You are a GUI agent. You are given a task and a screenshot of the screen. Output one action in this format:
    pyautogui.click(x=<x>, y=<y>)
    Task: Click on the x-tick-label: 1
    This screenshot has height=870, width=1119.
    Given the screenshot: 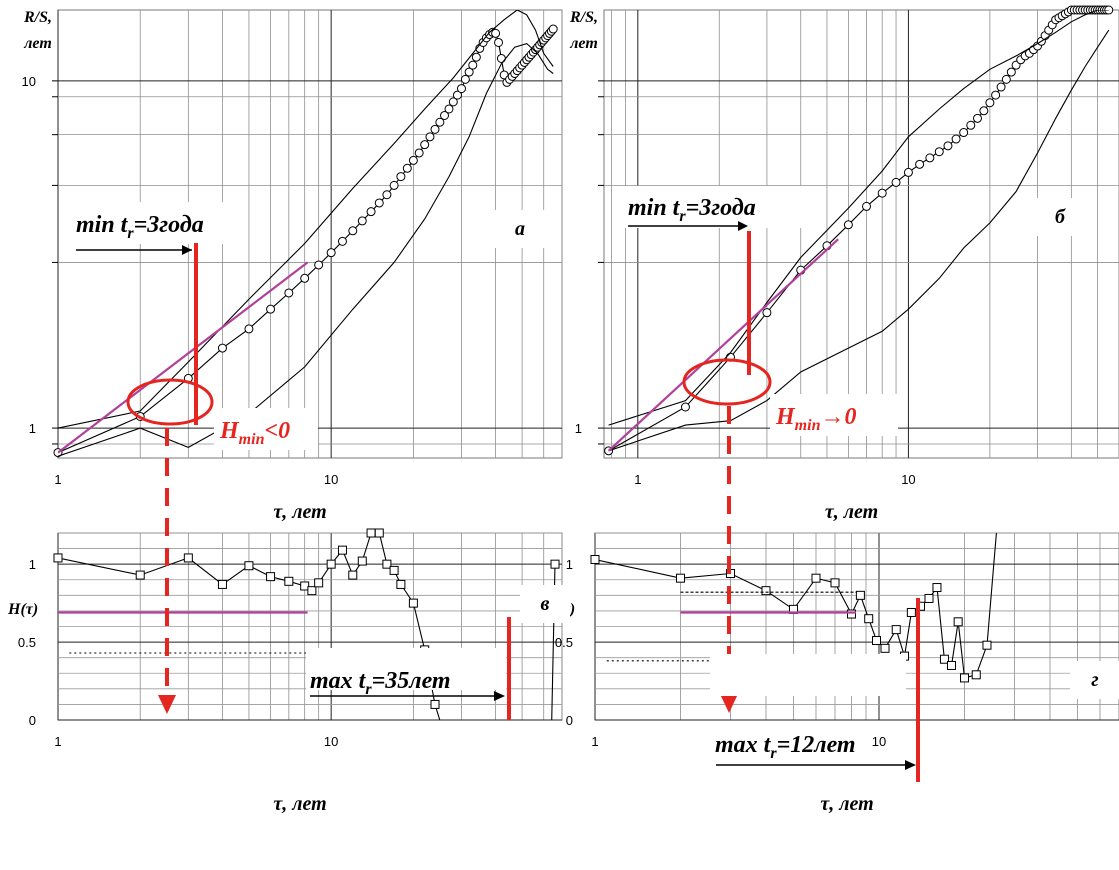 What is the action you would take?
    pyautogui.click(x=637, y=479)
    